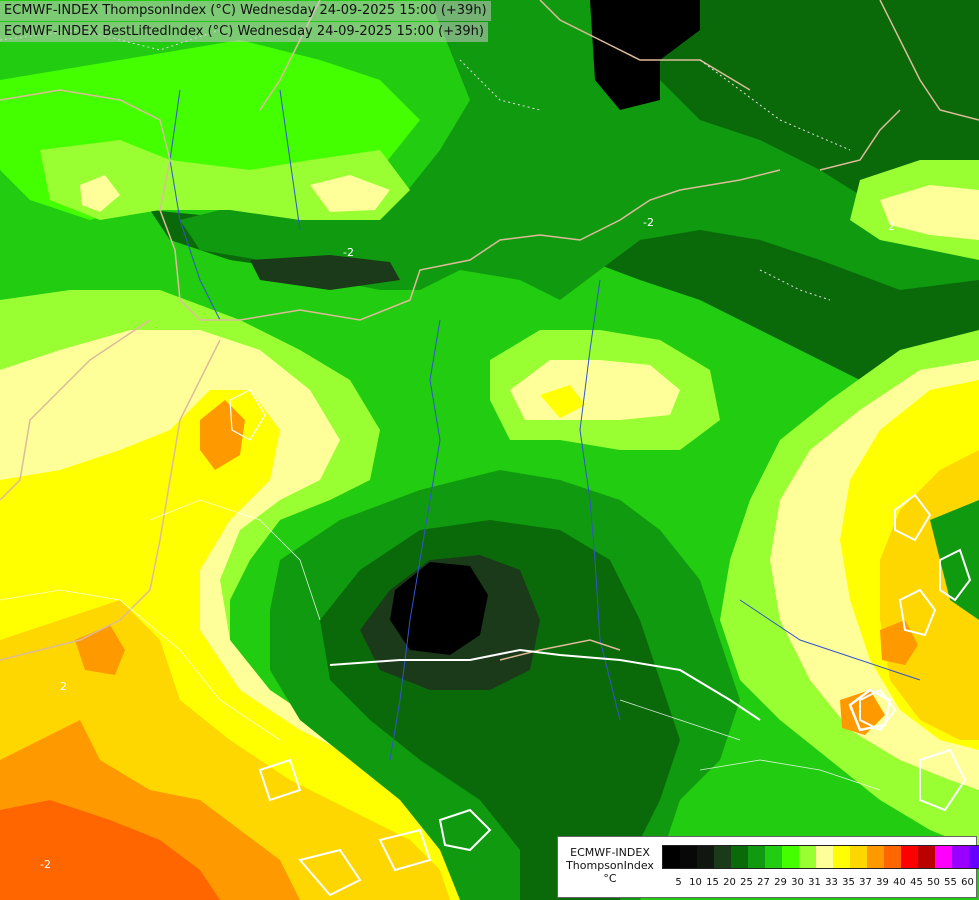 The height and width of the screenshot is (900, 979). What do you see at coordinates (100, 193) in the screenshot?
I see `pale-yellow-spot-north` at bounding box center [100, 193].